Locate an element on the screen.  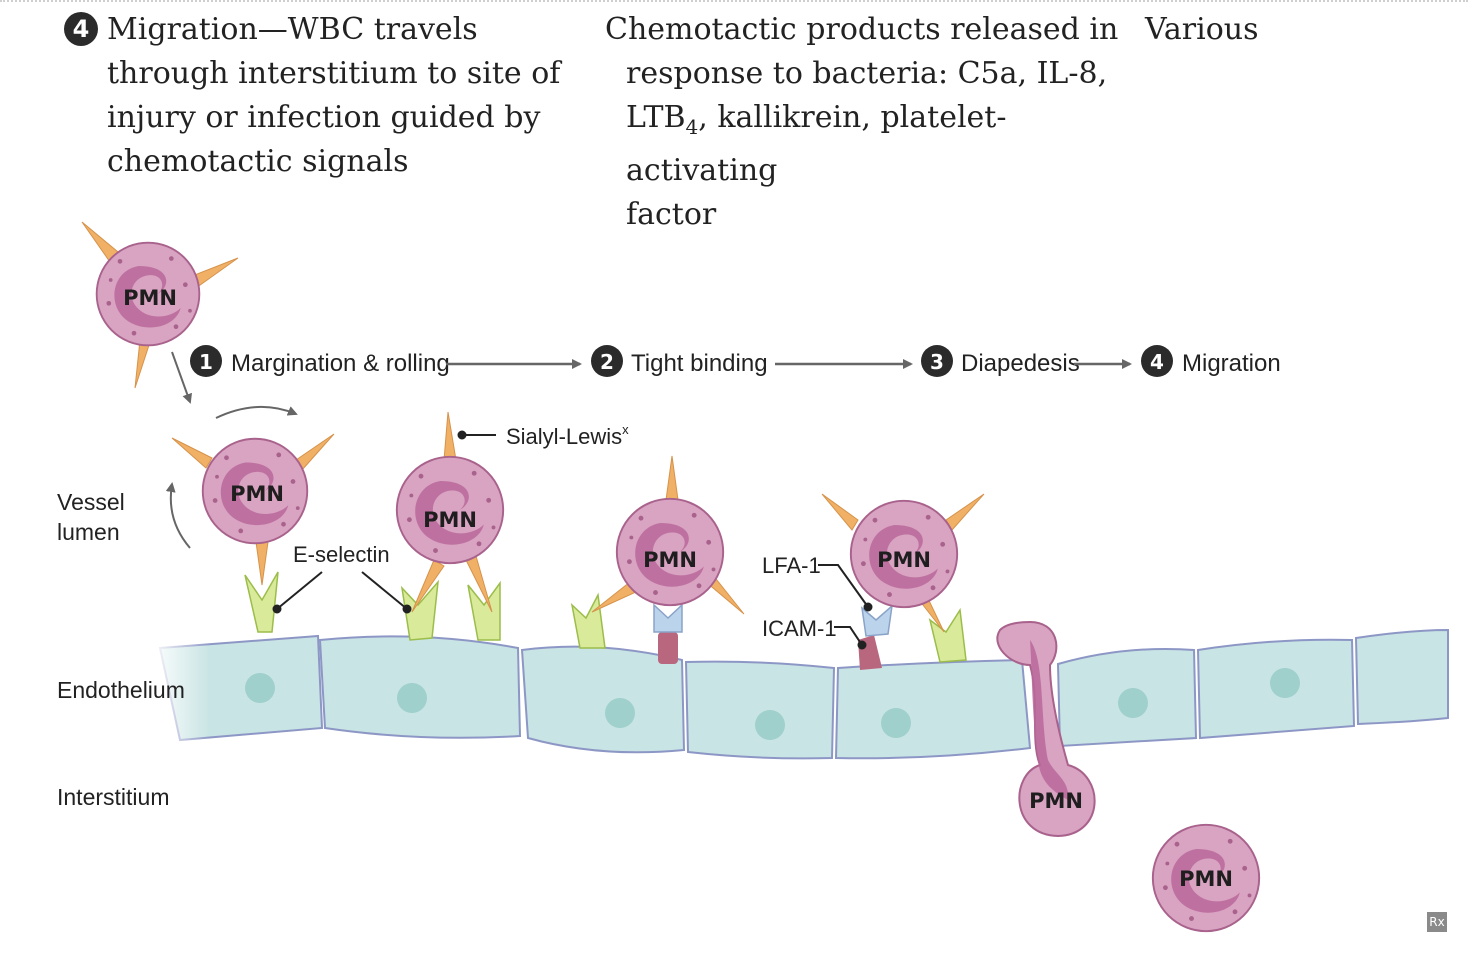
step-1-label: Margination & rolling is located at coordinates (340, 363).